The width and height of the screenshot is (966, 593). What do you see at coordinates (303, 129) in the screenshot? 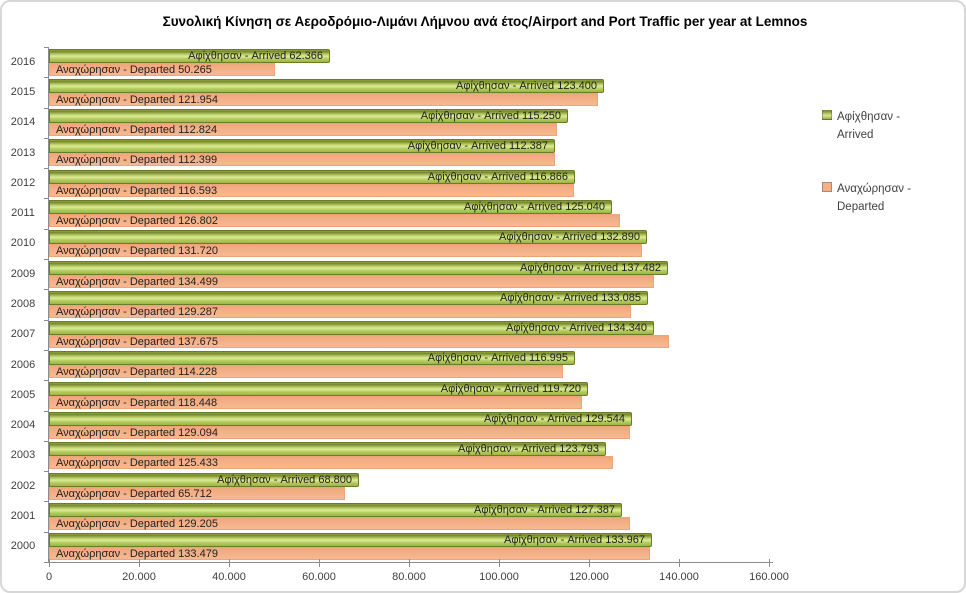
I see `bar-departed-2014: Αναχώρησαν - Departed 112.824` at bounding box center [303, 129].